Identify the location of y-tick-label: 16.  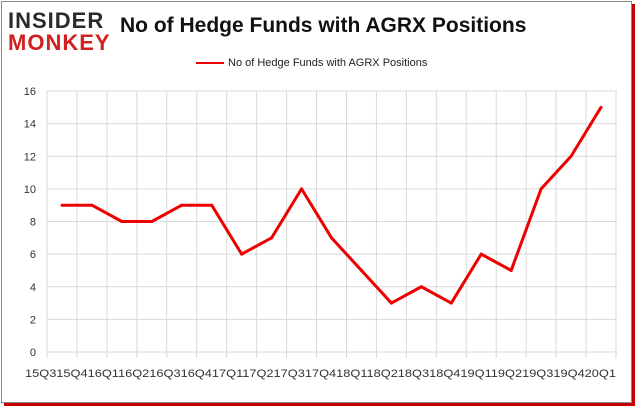
(30, 92).